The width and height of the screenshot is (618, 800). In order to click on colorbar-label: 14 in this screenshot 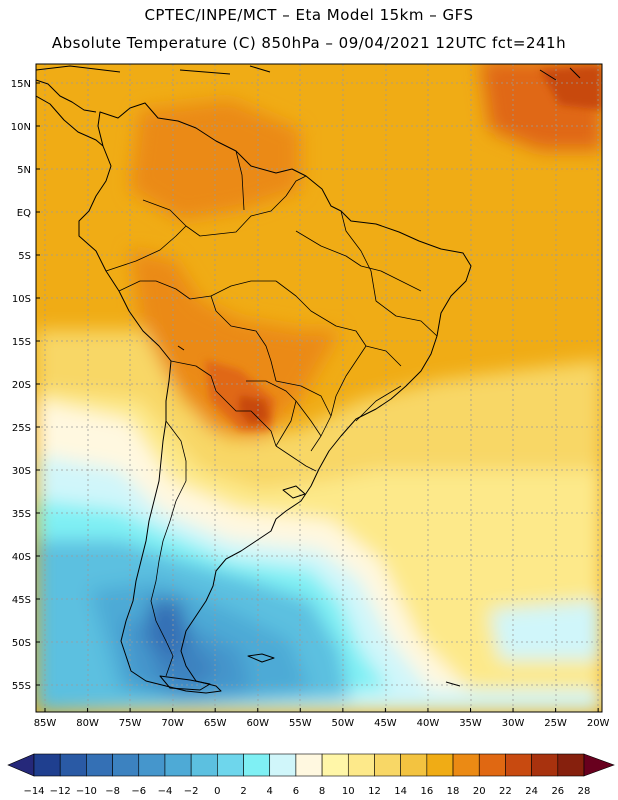, I will do `click(400, 791)`.